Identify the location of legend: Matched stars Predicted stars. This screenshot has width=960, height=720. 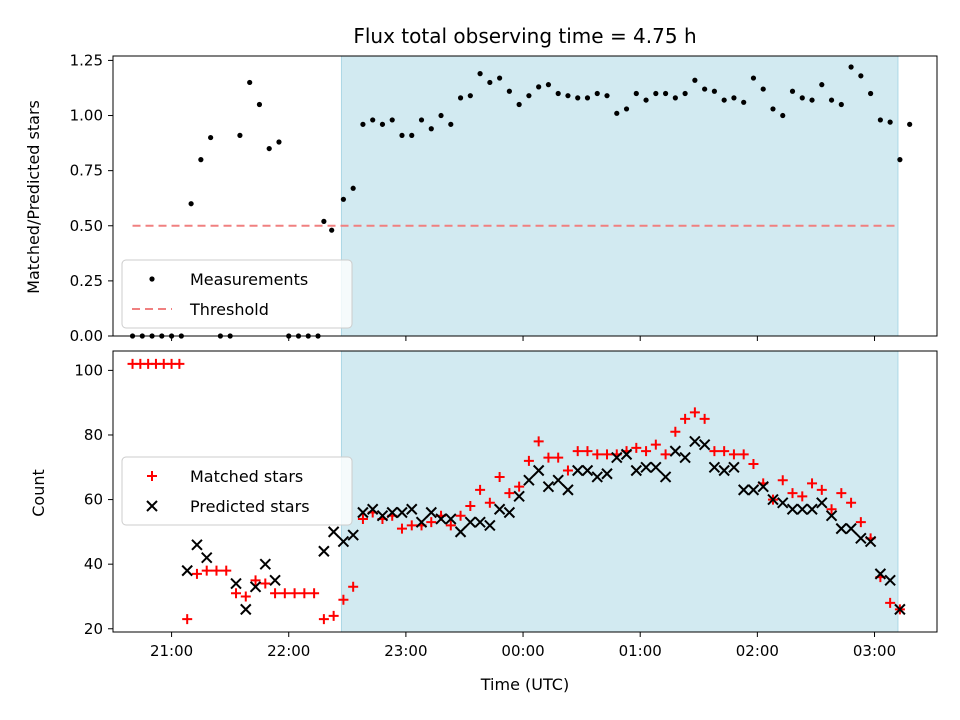
(237, 491).